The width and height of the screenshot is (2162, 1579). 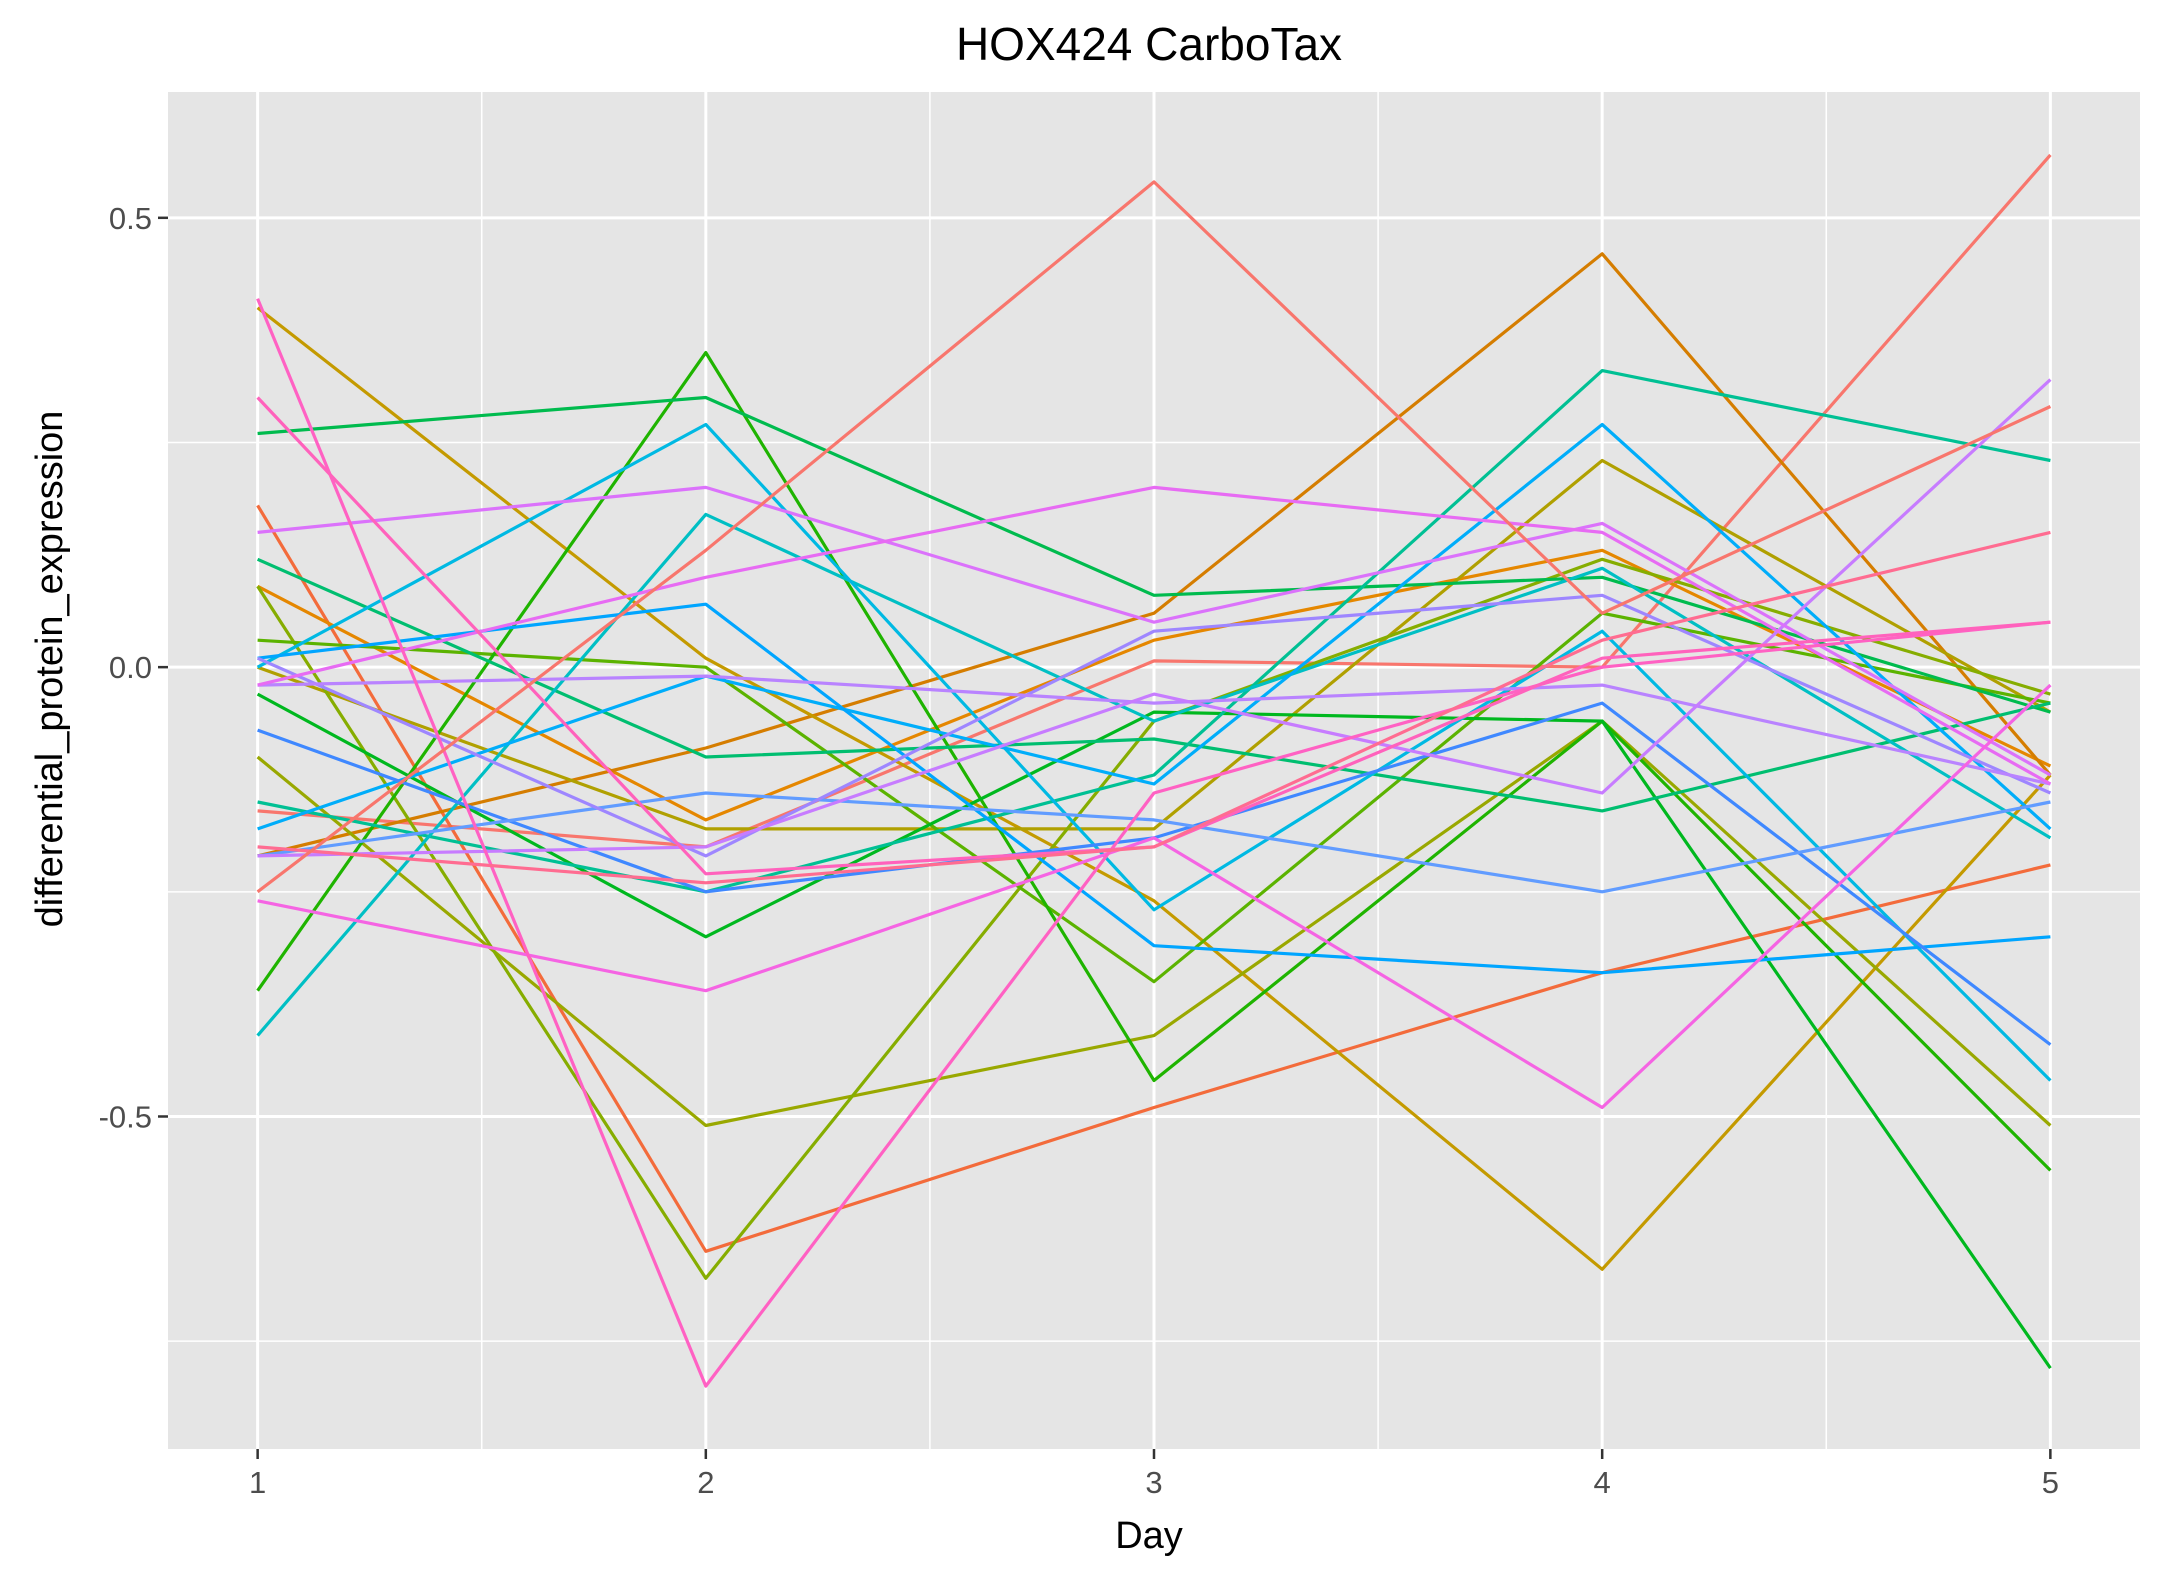 I want to click on y-tick-label: -0.5, so click(x=125, y=1116).